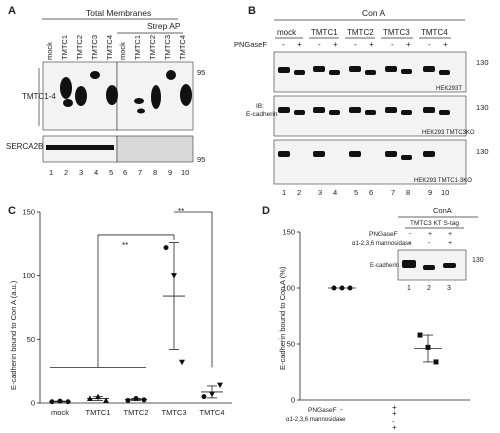  Describe the element at coordinates (12, 11) in the screenshot. I see `panel-a-letter: A` at that location.